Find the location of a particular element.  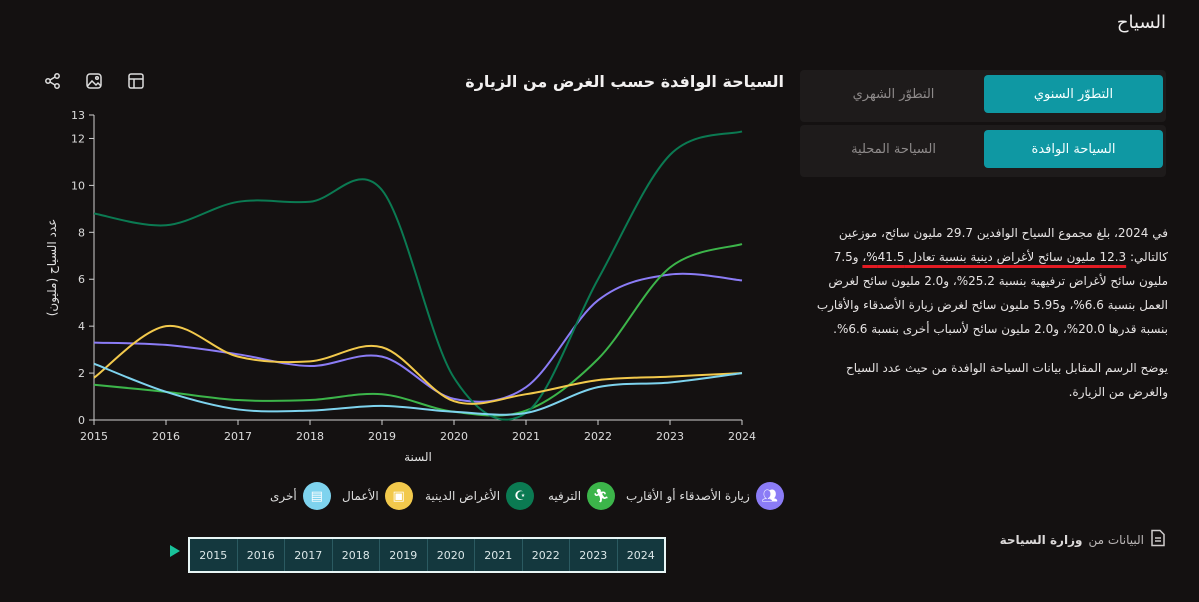

y-tick-label: 6 is located at coordinates (81, 279).